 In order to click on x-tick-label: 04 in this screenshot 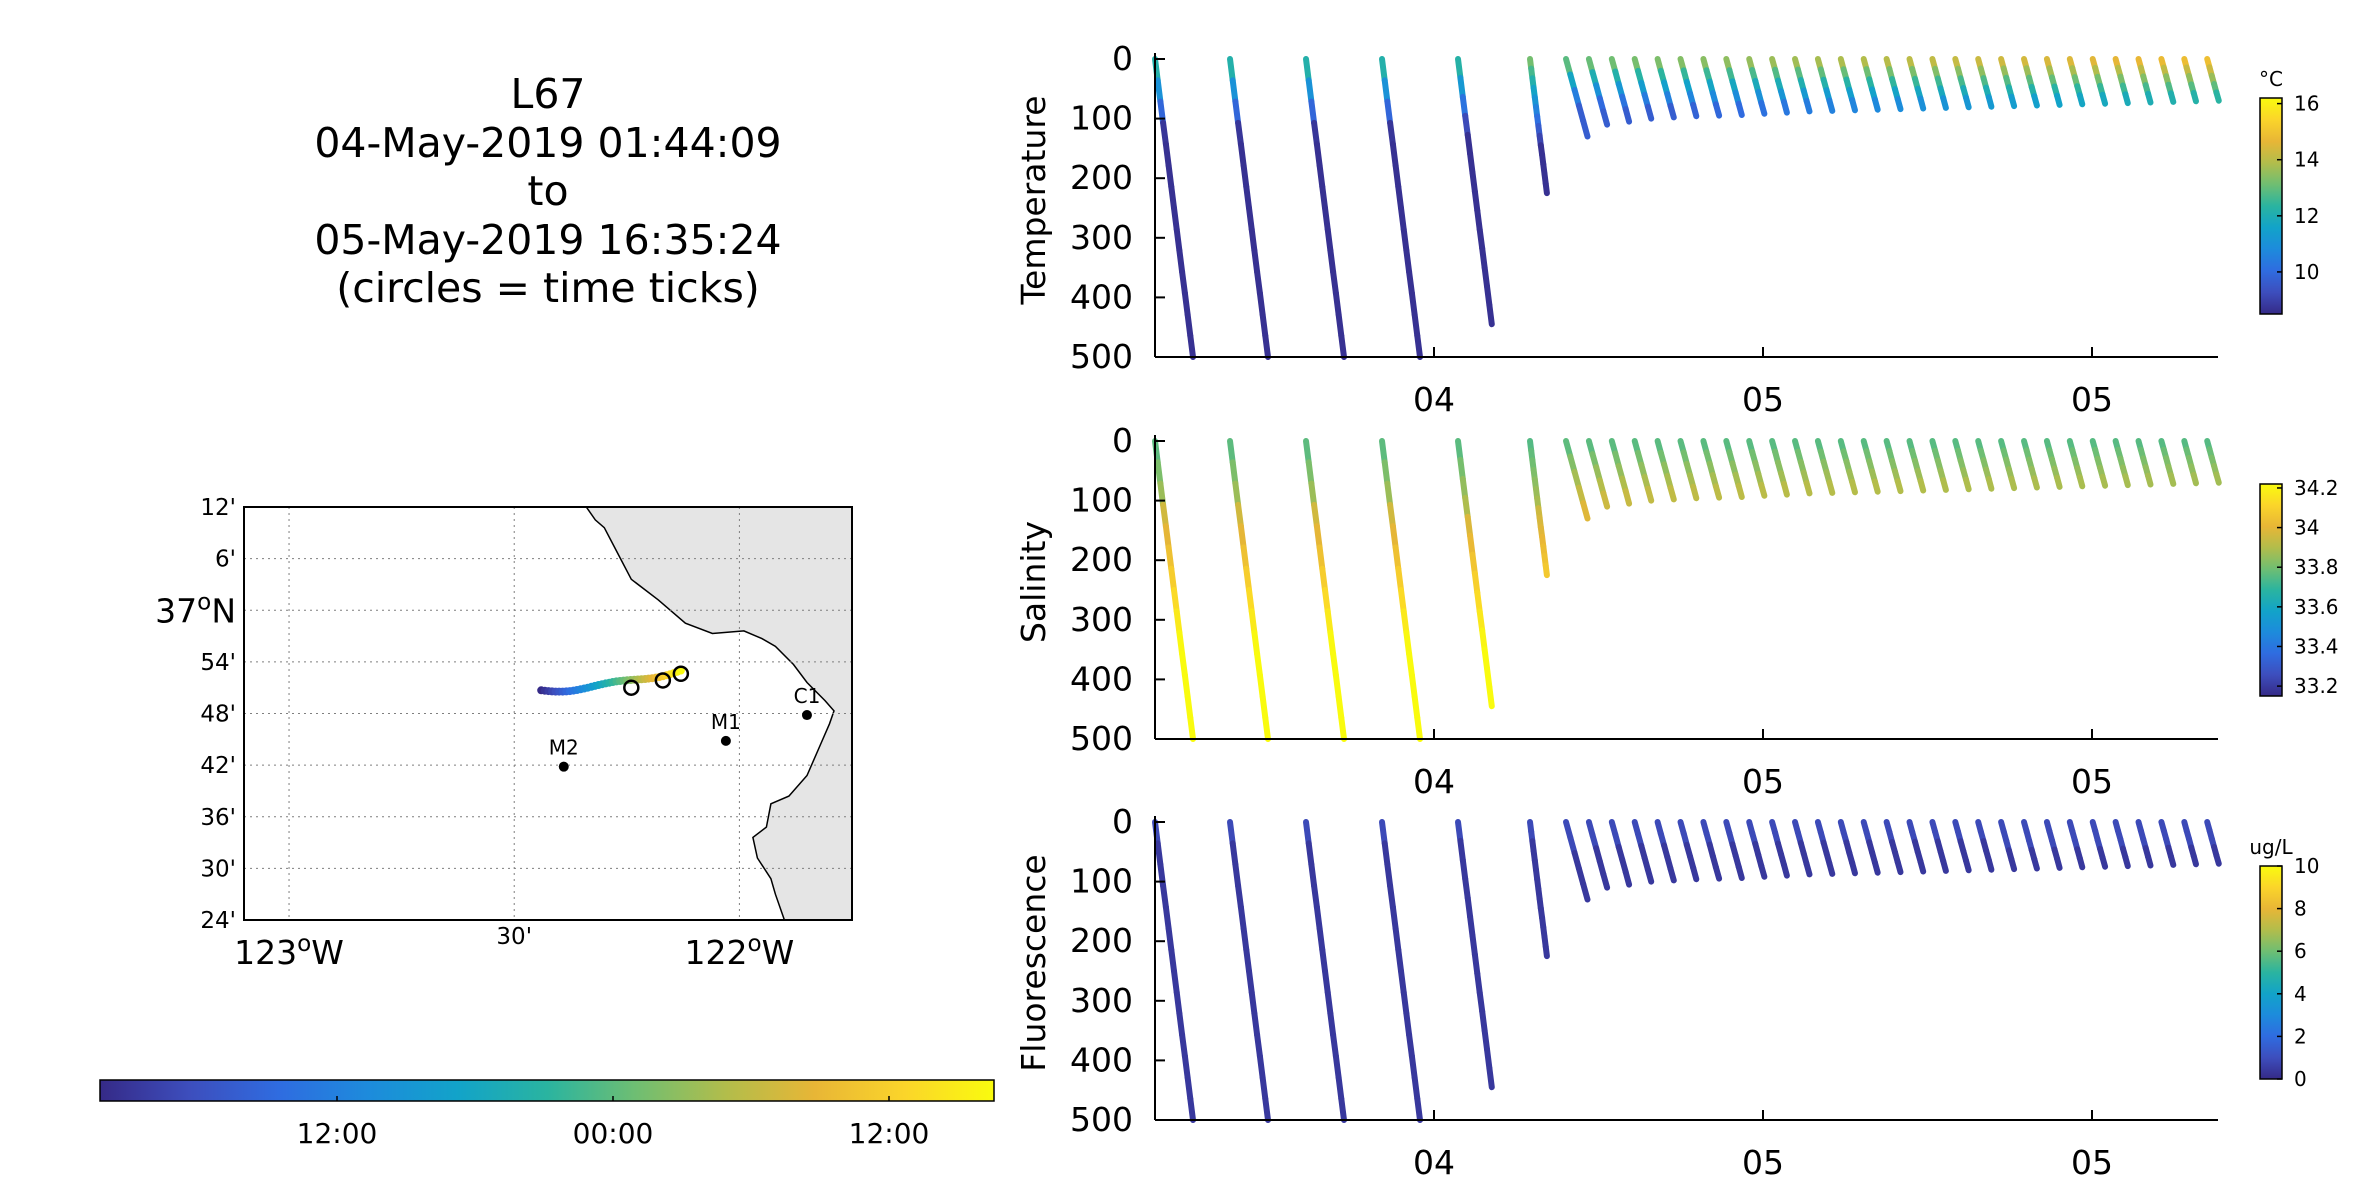, I will do `click(1434, 399)`.